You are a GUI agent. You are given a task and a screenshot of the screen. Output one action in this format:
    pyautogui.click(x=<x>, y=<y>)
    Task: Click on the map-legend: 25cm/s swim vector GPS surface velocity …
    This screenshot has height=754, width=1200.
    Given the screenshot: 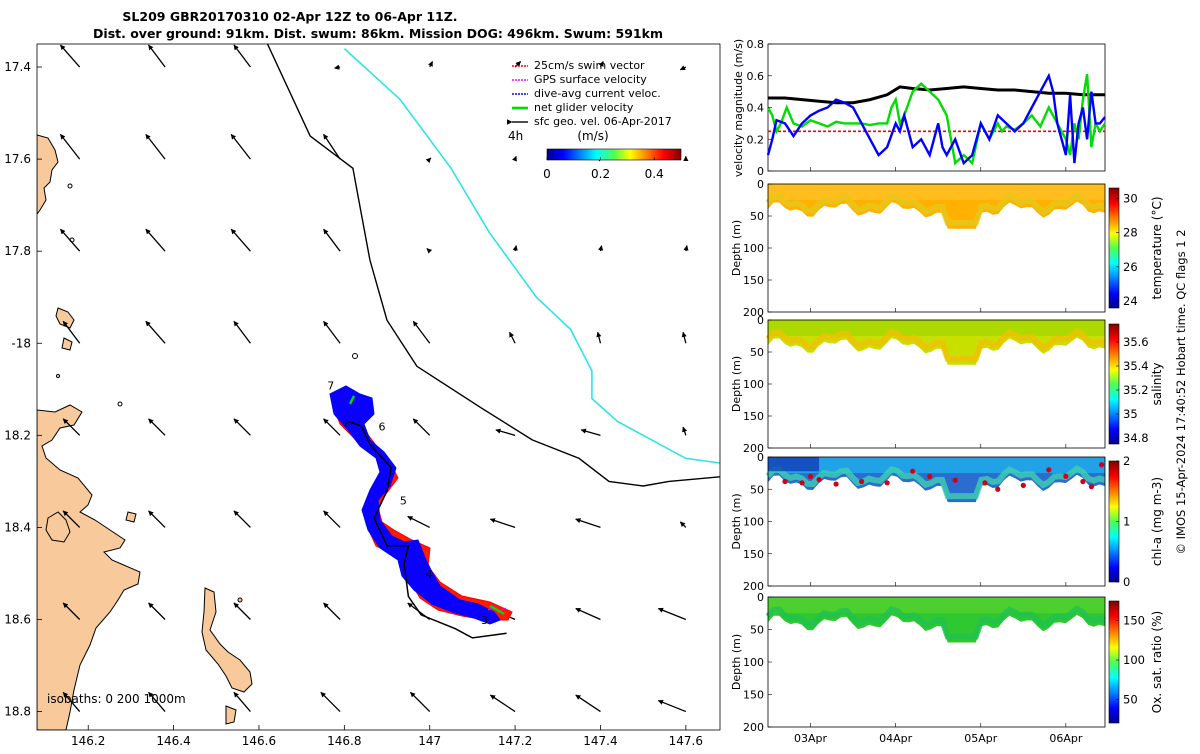 What is the action you would take?
    pyautogui.click(x=594, y=120)
    